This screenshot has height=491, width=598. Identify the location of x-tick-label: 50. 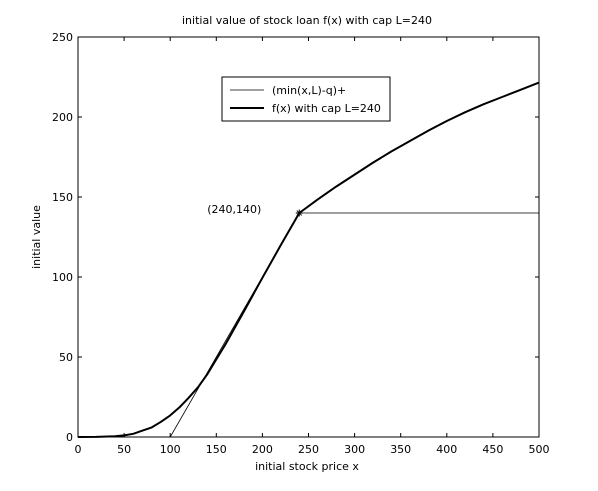
(124, 449).